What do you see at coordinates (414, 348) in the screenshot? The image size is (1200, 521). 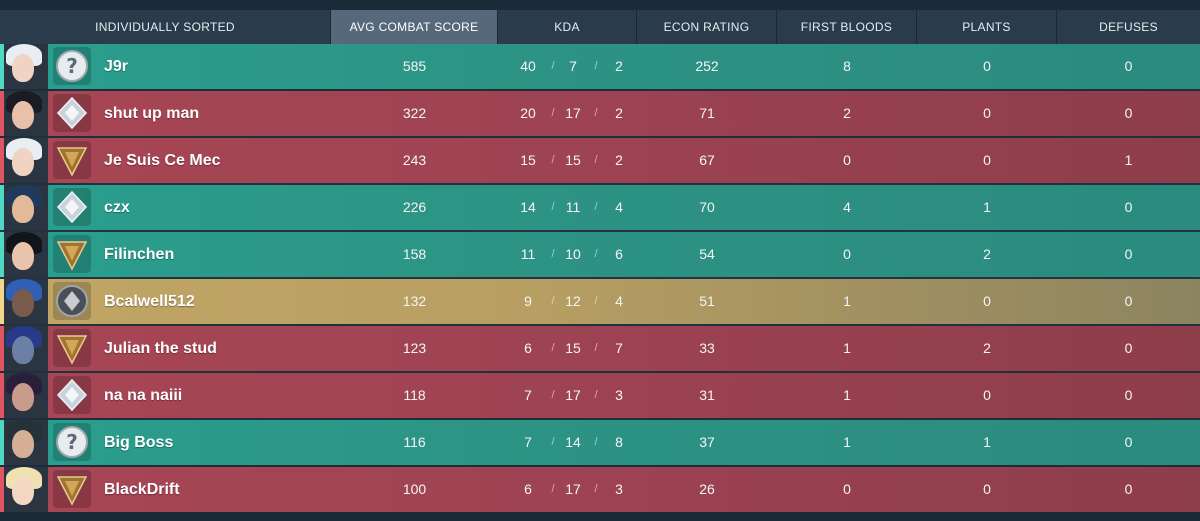 I see `avg-combat-score: 123` at bounding box center [414, 348].